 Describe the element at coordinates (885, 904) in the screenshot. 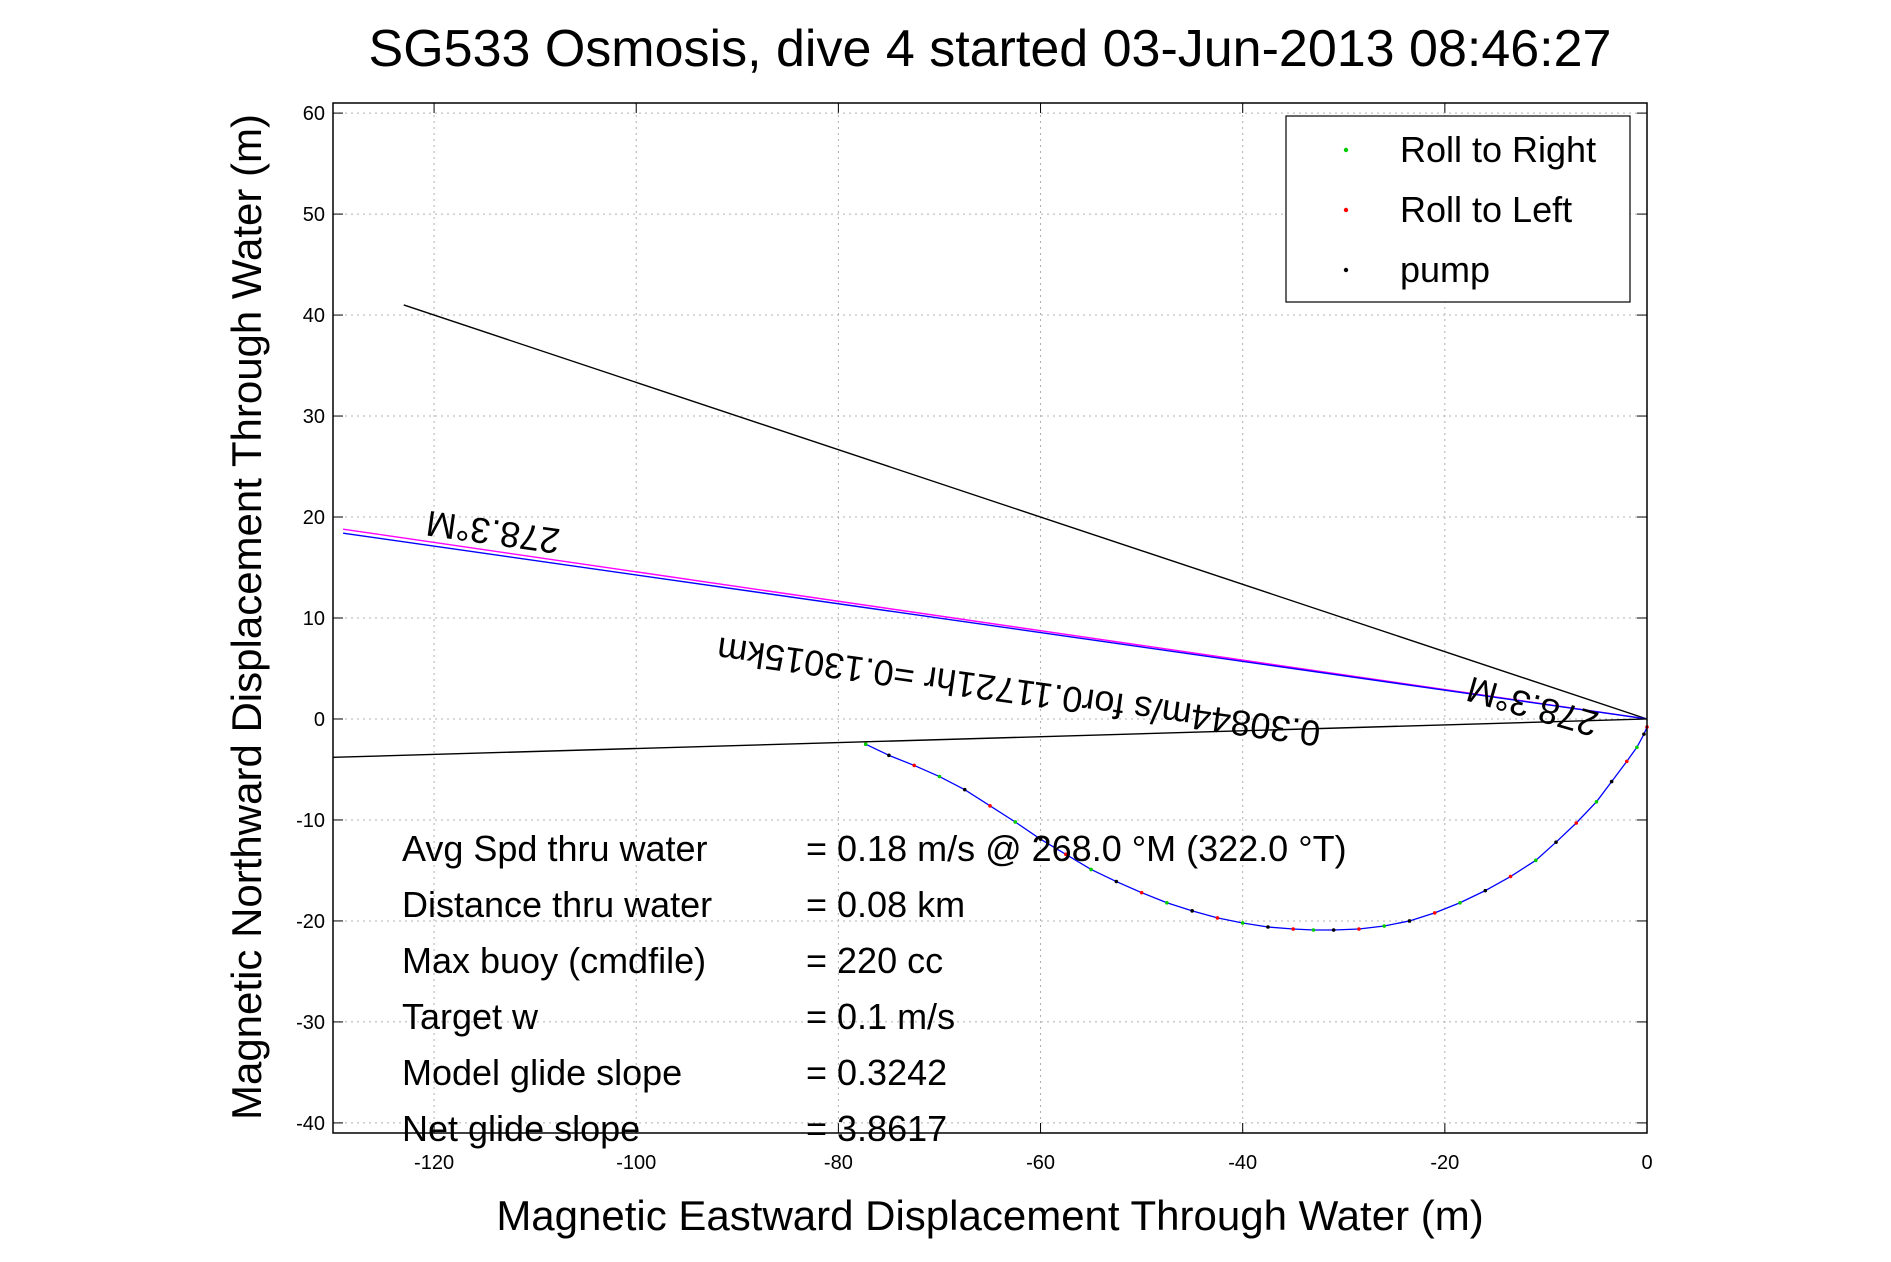

I see `stat-value: = 0.08 km` at that location.